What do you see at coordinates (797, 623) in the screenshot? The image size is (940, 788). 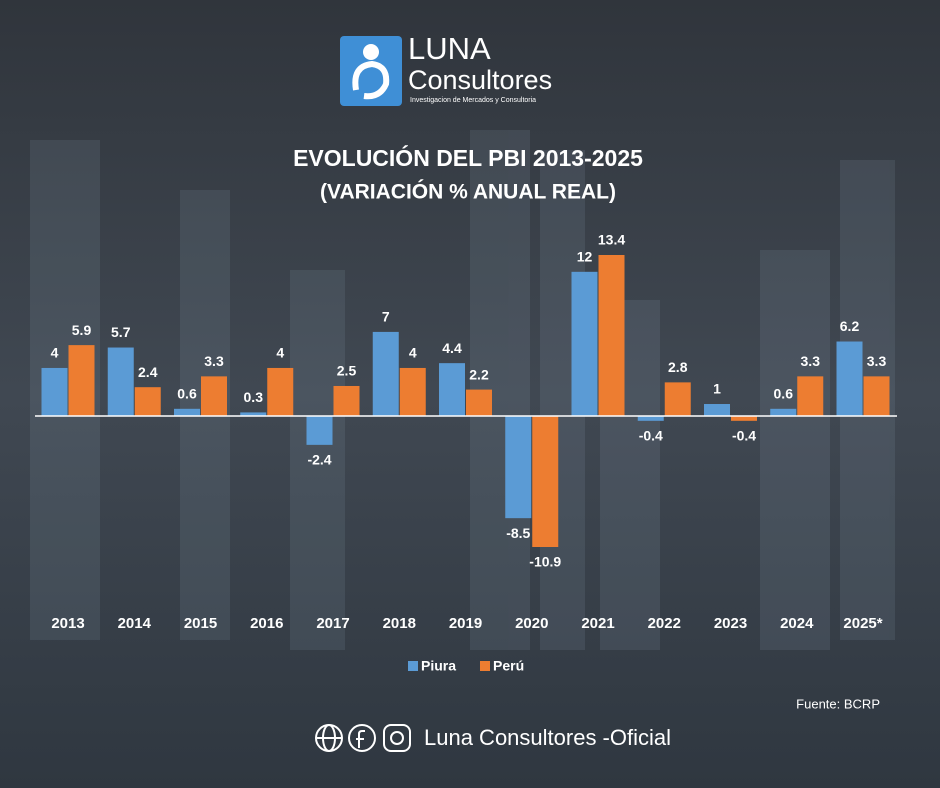 I see `x-tick-label: 2024` at bounding box center [797, 623].